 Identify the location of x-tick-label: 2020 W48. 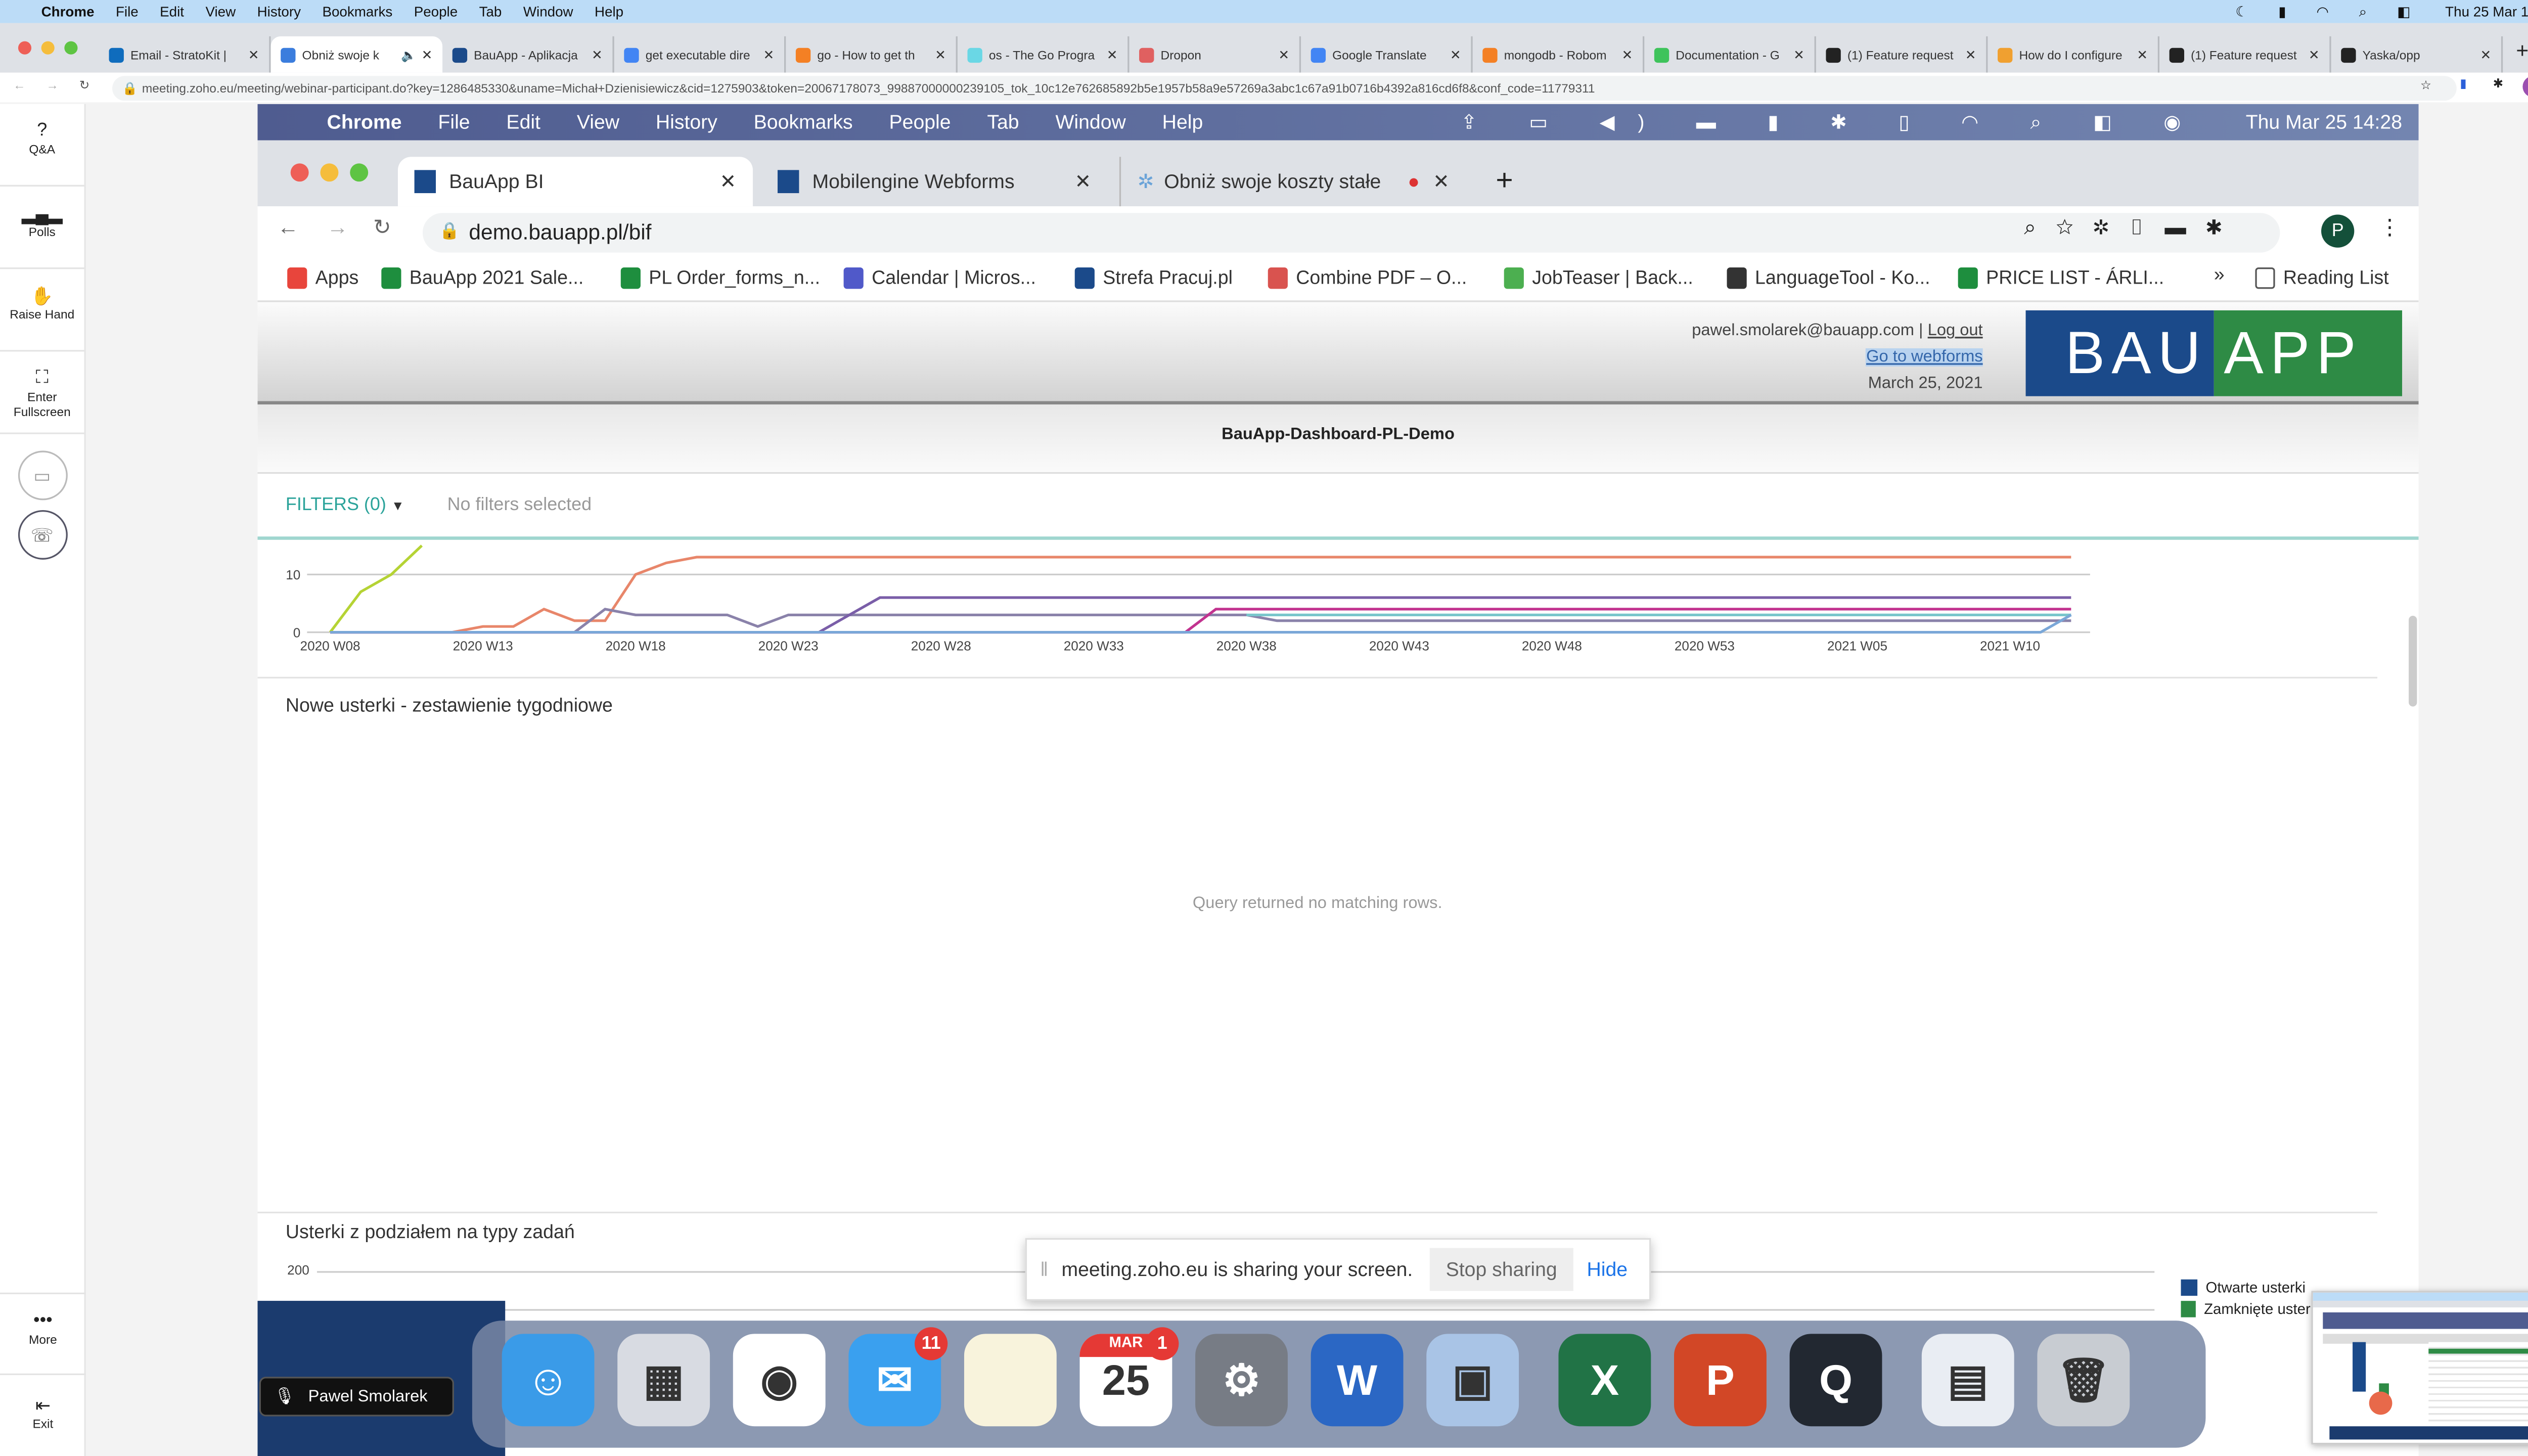
(1552, 646).